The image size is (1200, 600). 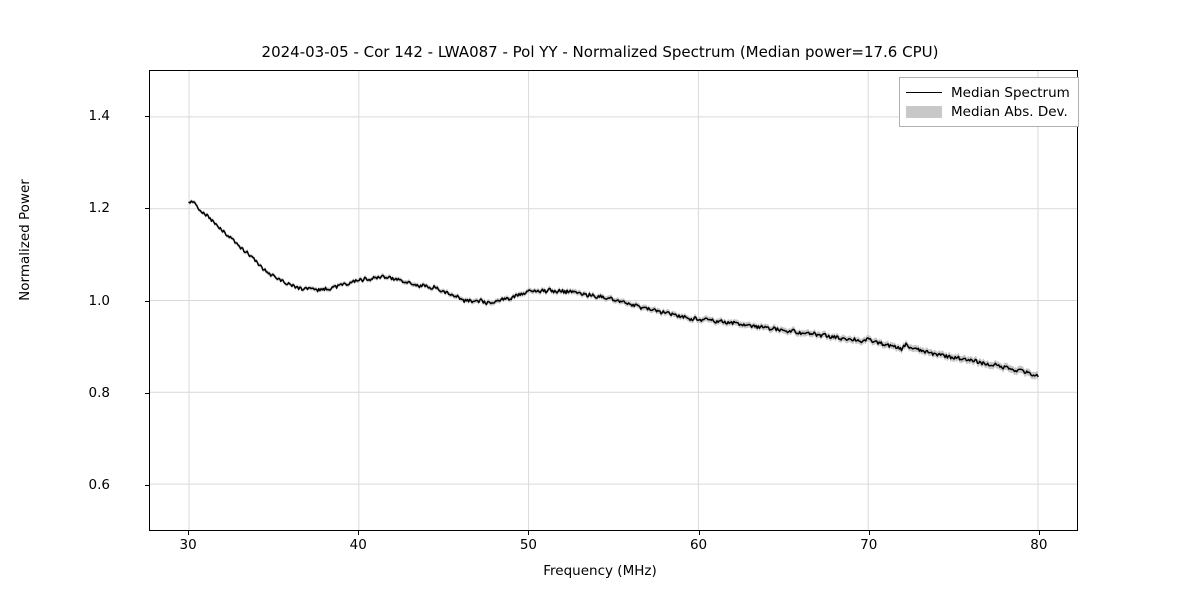 I want to click on legend-label: Median Abs. Dev., so click(x=1009, y=111).